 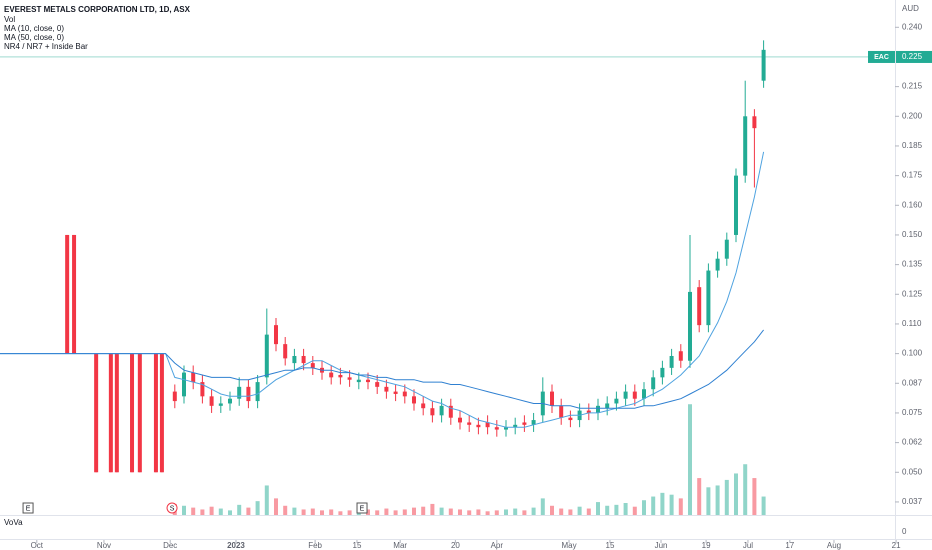 What do you see at coordinates (912, 56) in the screenshot?
I see `last-price-label: 0.225` at bounding box center [912, 56].